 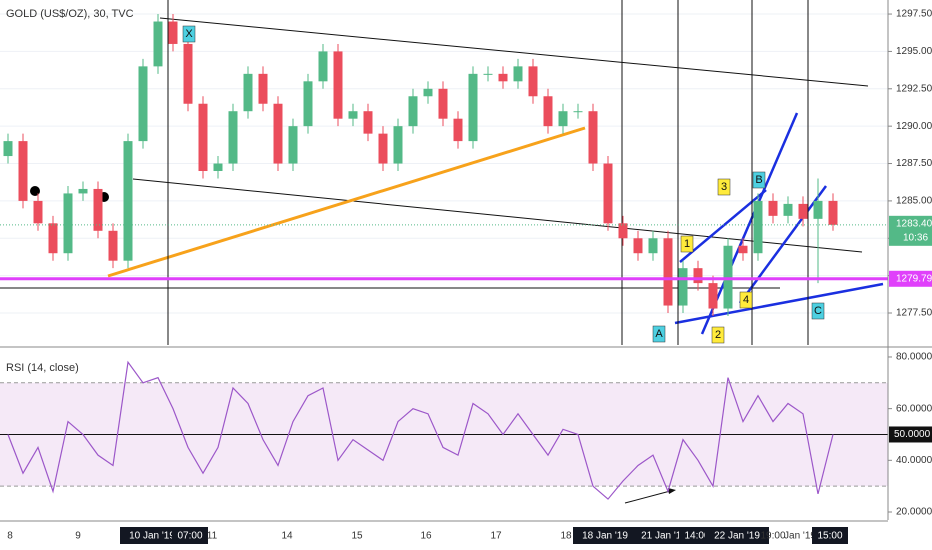 What do you see at coordinates (10, 536) in the screenshot?
I see `x-tick-label: 8` at bounding box center [10, 536].